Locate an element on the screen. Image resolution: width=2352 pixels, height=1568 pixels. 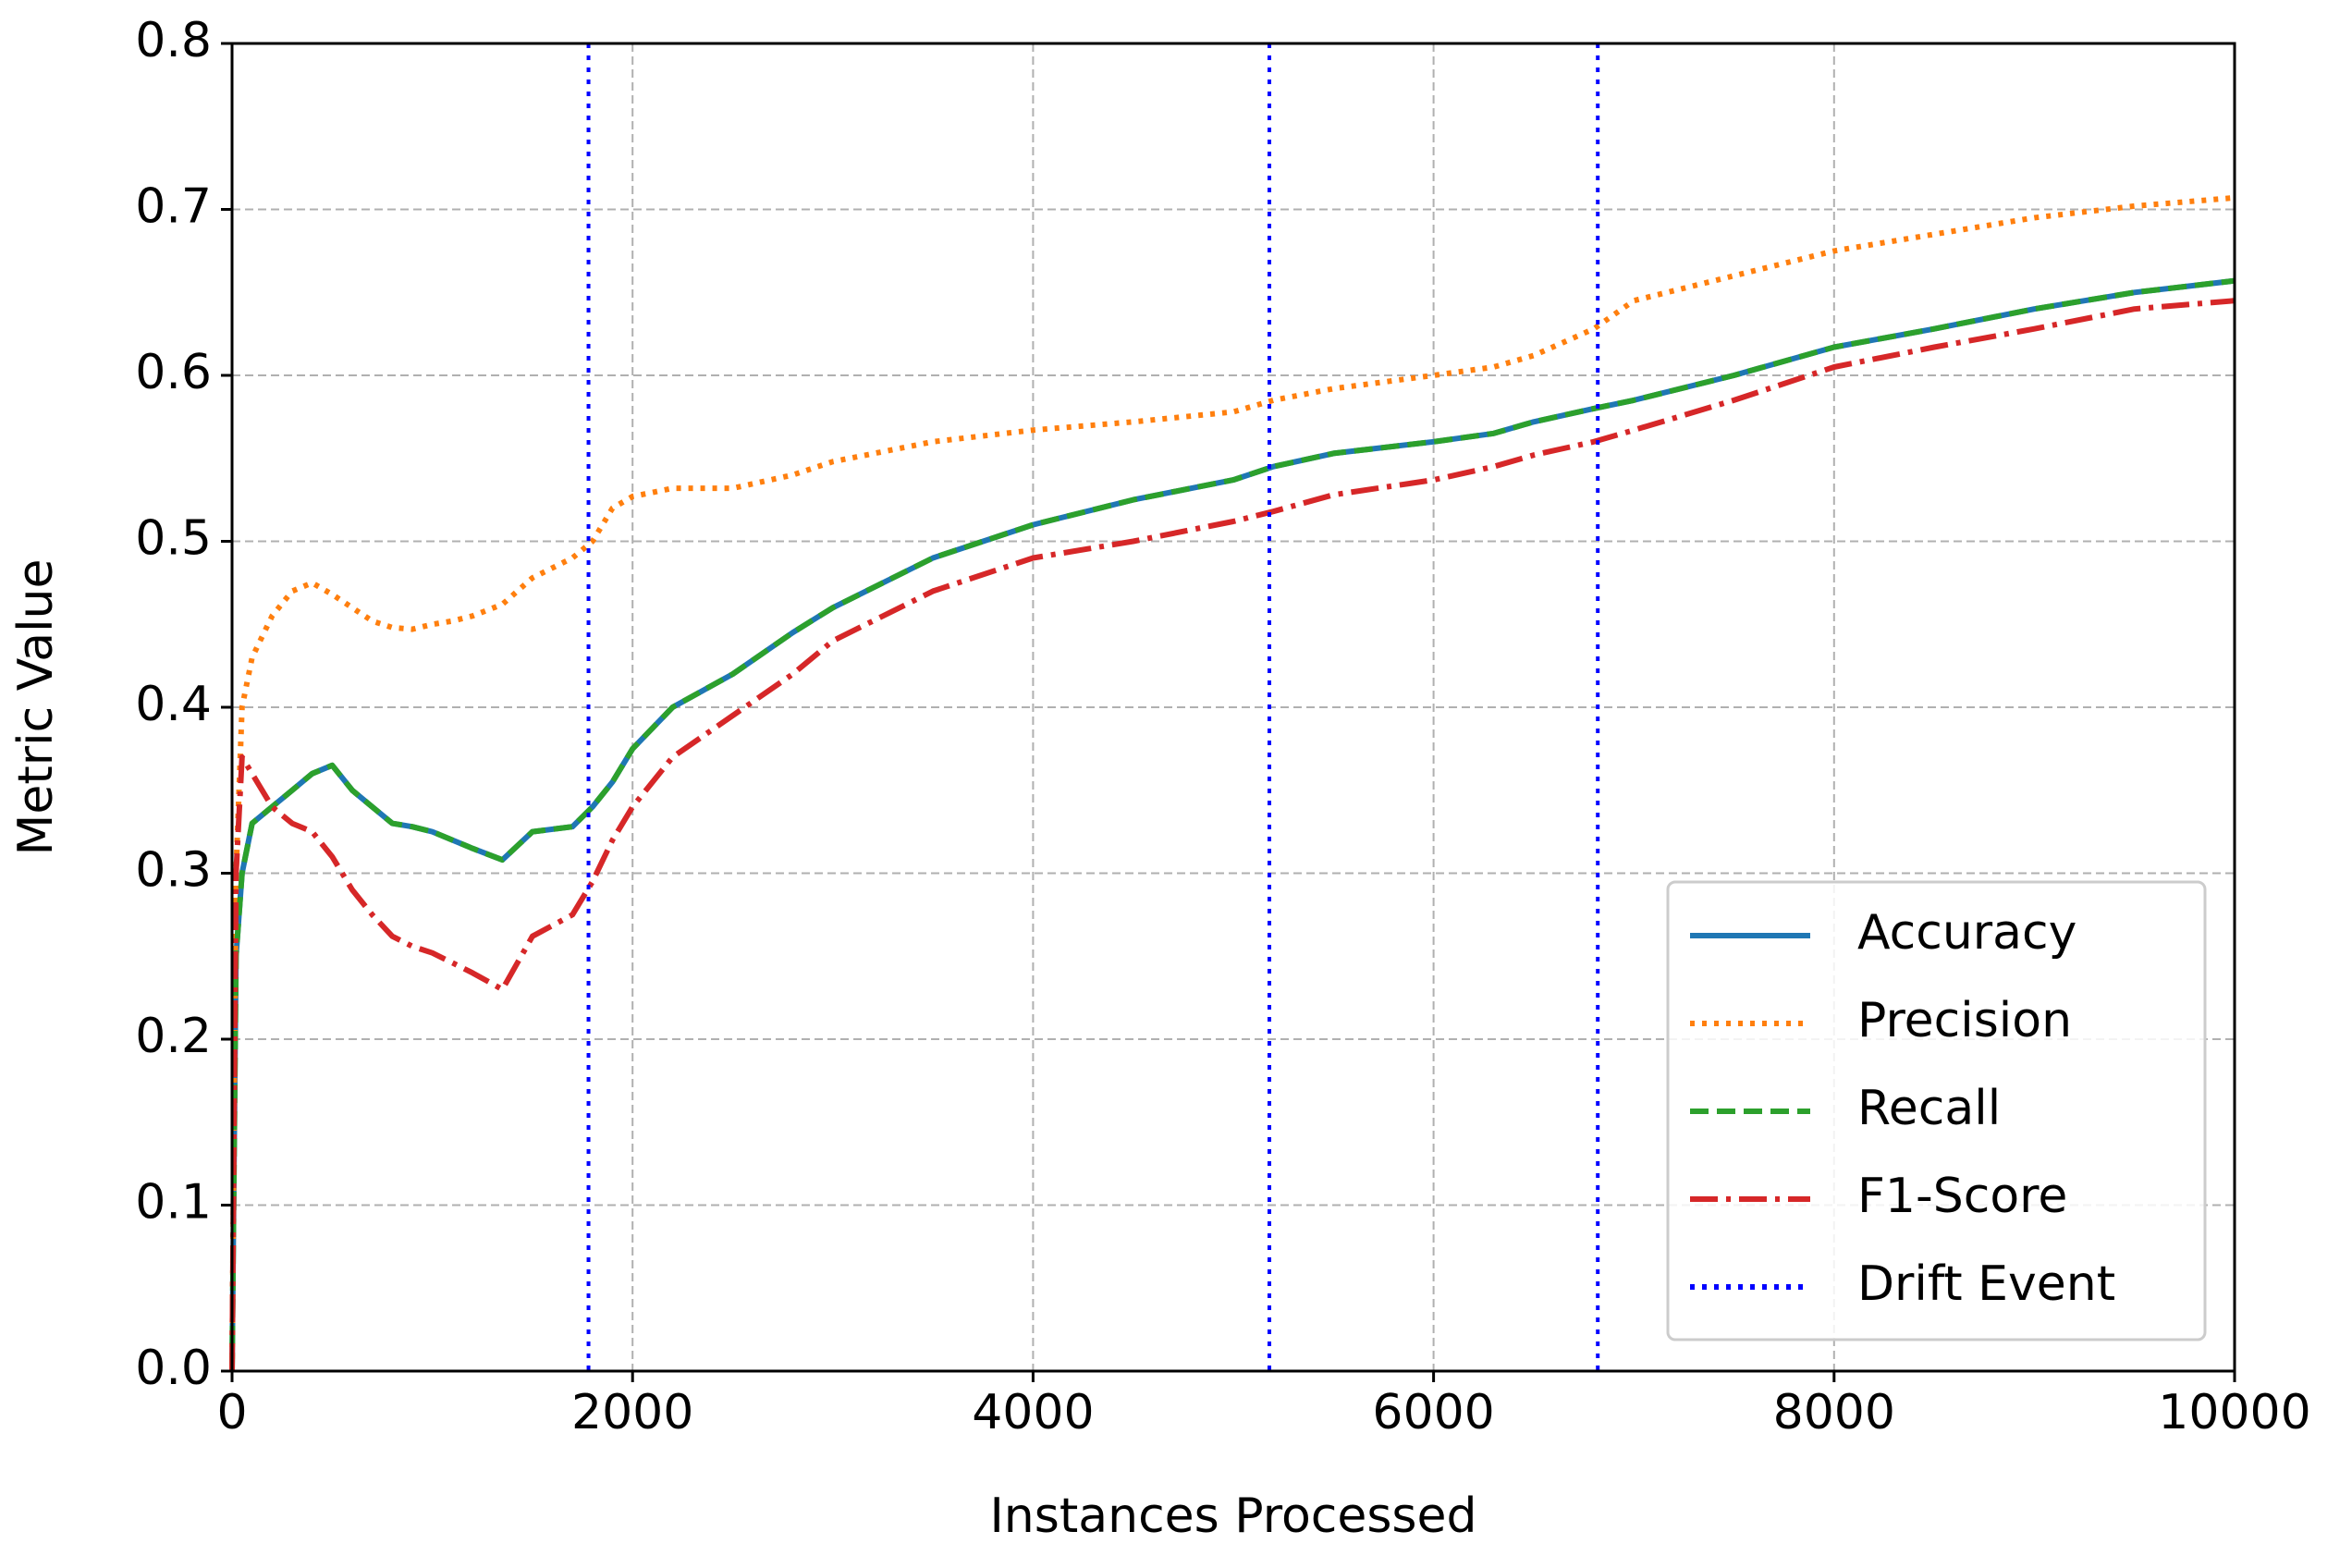
legend-label: Accuracy is located at coordinates (1967, 933).